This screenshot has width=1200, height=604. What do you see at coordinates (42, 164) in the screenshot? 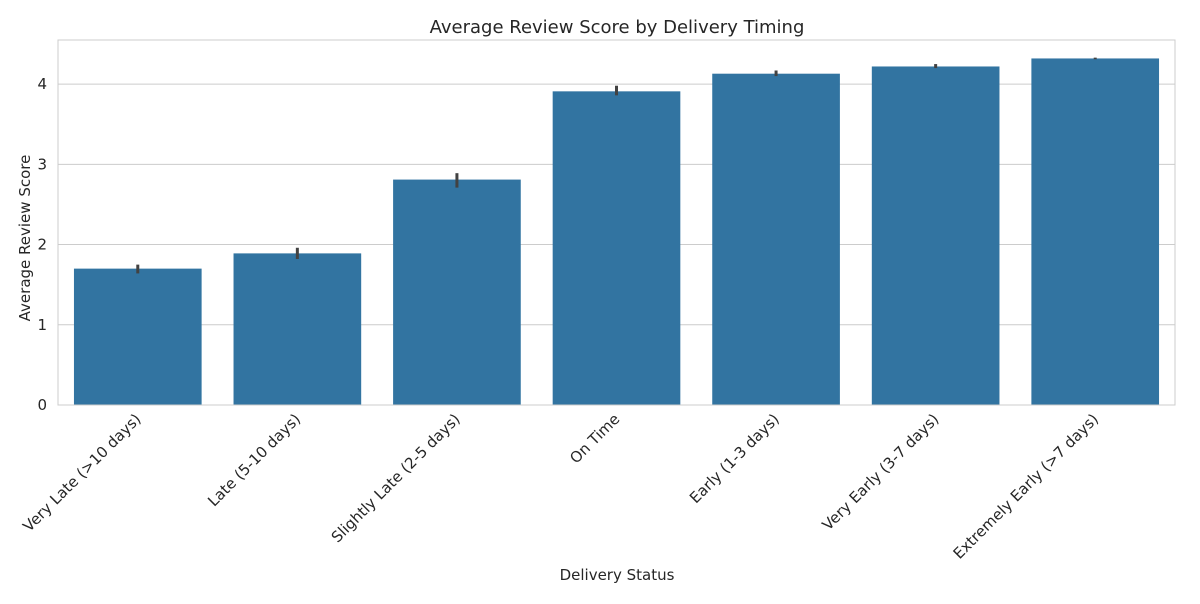
I see `y-tick-label: 3` at bounding box center [42, 164].